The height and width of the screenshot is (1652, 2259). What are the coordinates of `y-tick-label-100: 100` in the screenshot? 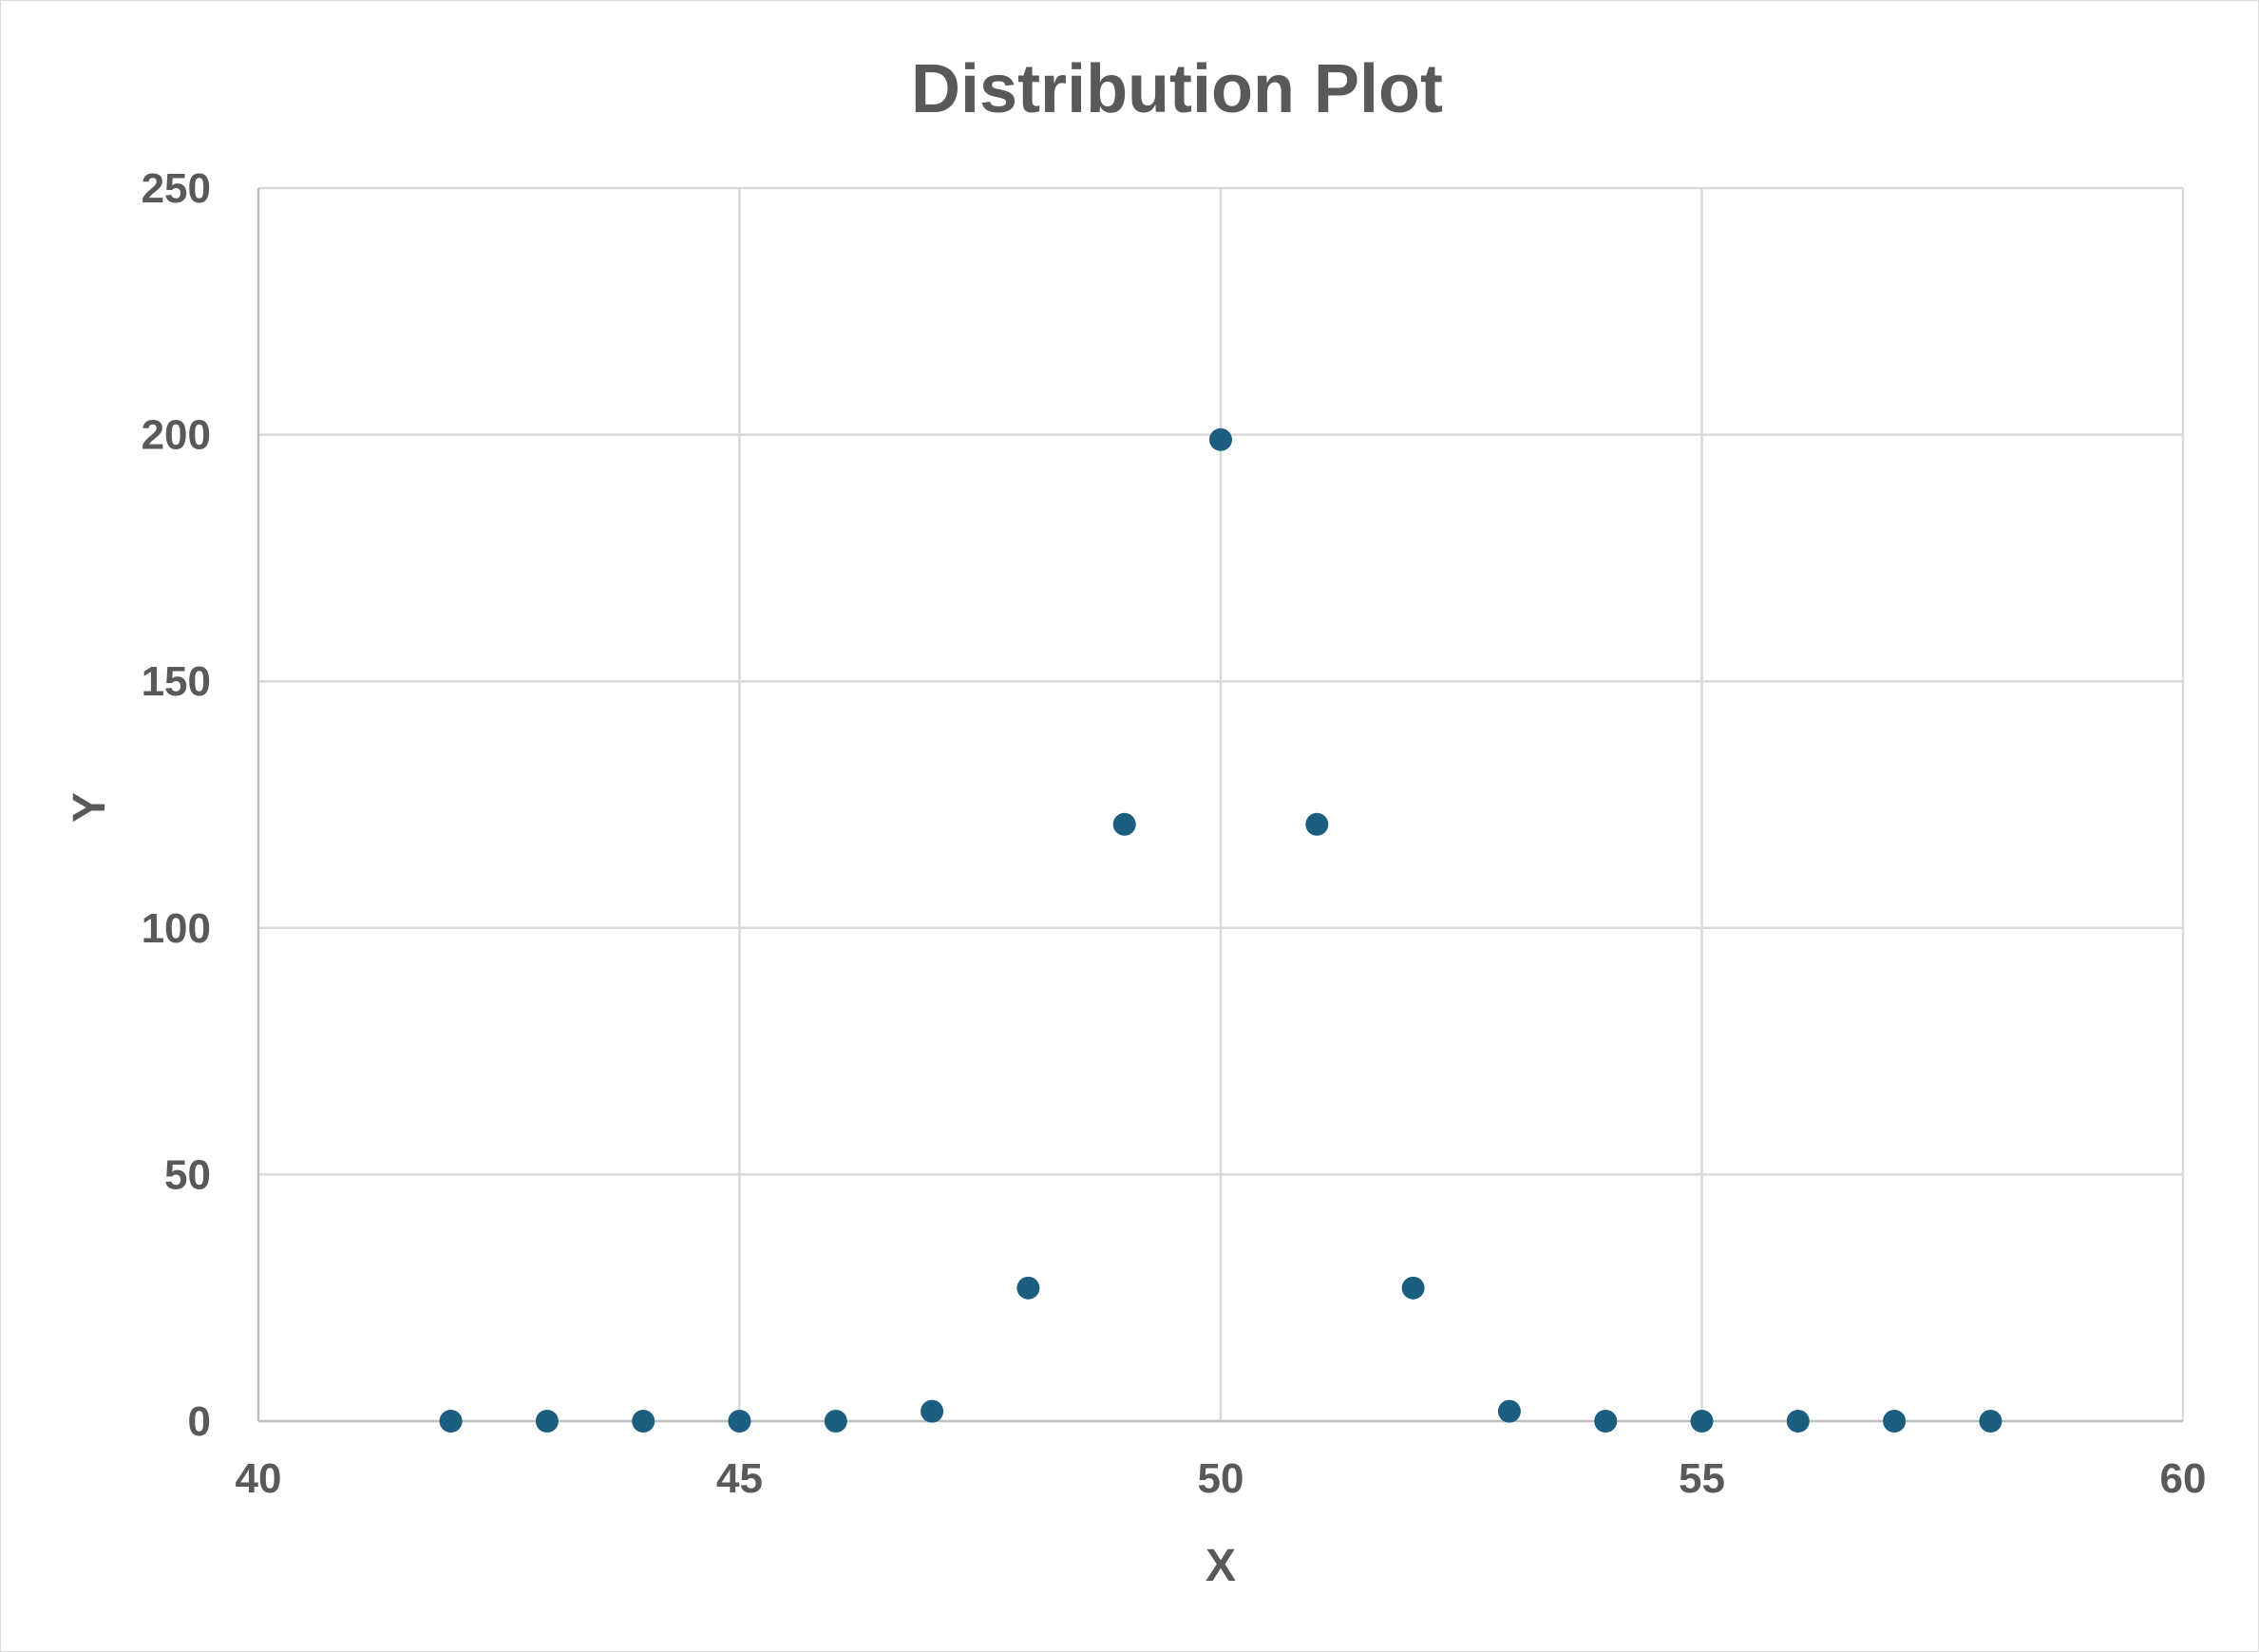 It's located at (177, 928).